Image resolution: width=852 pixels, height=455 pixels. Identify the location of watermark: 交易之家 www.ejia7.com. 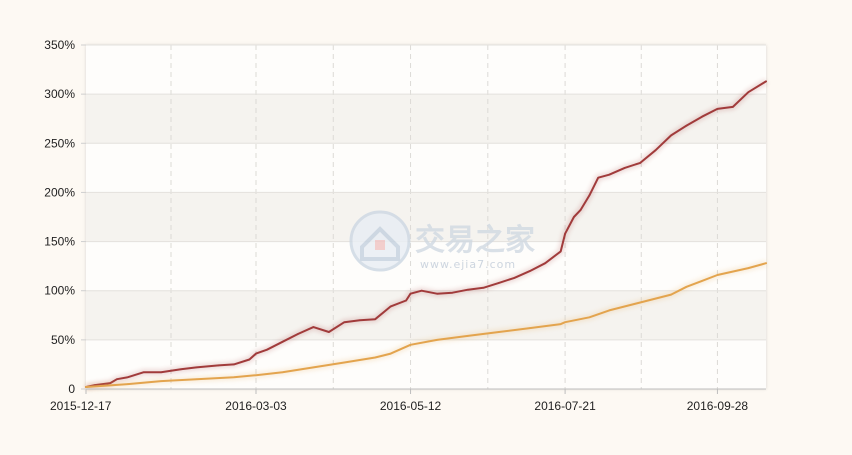
(442, 241).